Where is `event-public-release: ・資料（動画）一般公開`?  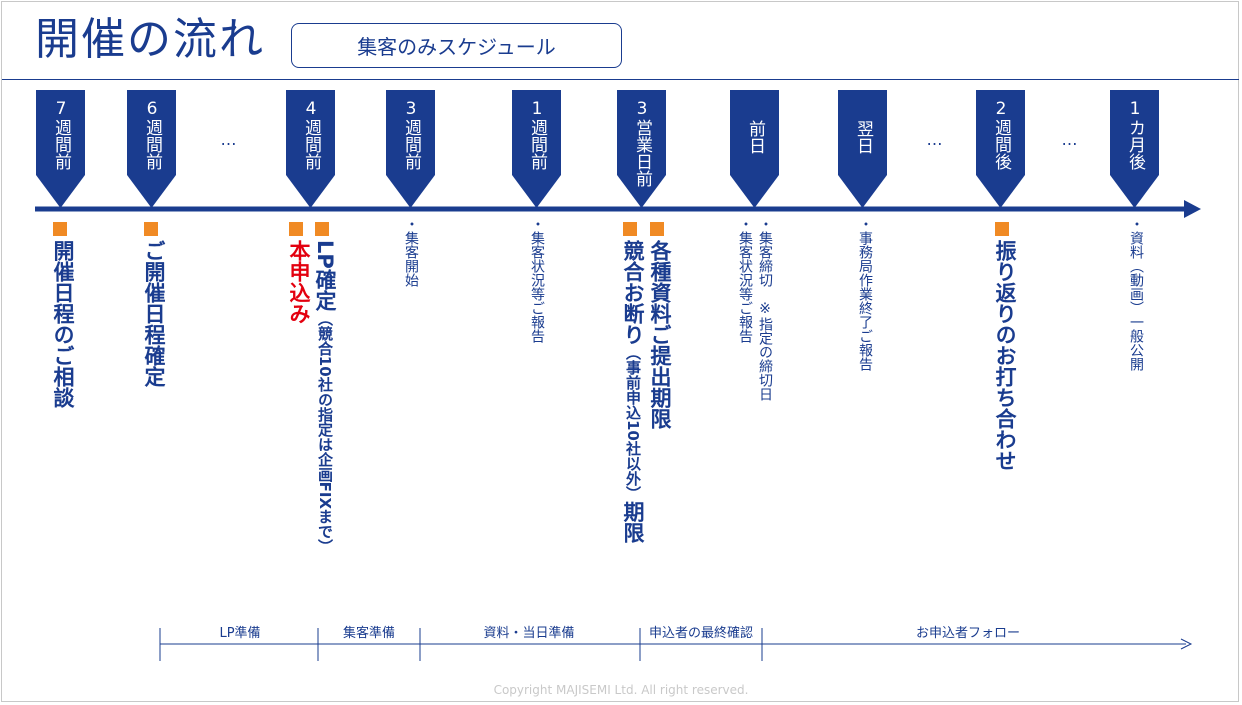
event-public-release: ・資料（動画）一般公開 is located at coordinates (1136, 294).